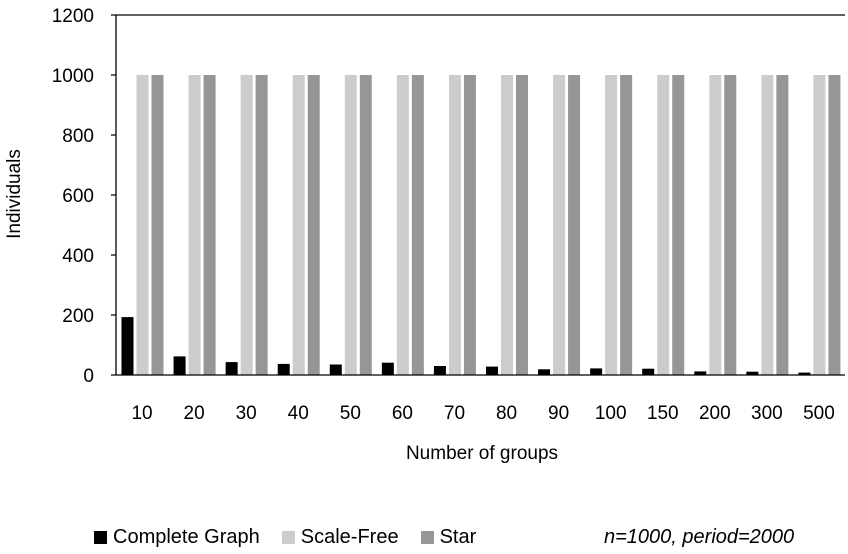 The width and height of the screenshot is (848, 554). I want to click on y-tick-label-600: 600, so click(78, 196).